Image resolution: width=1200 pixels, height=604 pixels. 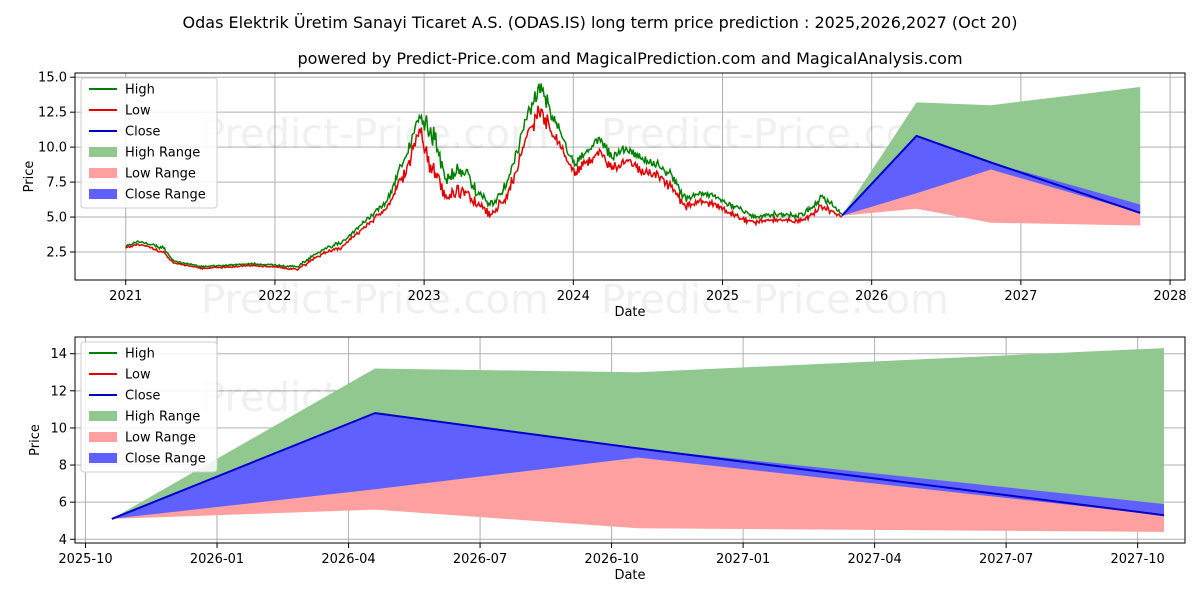 What do you see at coordinates (85, 559) in the screenshot?
I see `lower-x-tick-label: 2025-10` at bounding box center [85, 559].